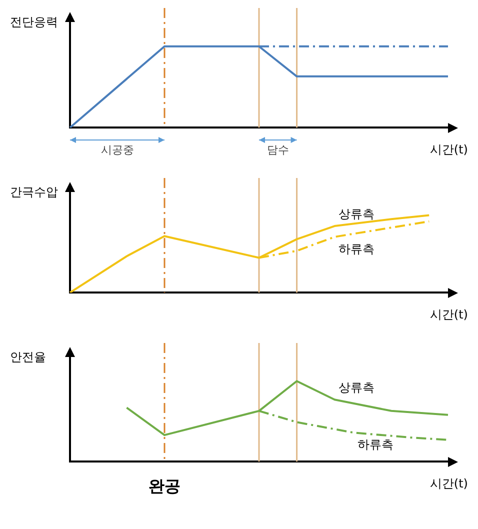  I want to click on text: 완공, so click(164, 486).